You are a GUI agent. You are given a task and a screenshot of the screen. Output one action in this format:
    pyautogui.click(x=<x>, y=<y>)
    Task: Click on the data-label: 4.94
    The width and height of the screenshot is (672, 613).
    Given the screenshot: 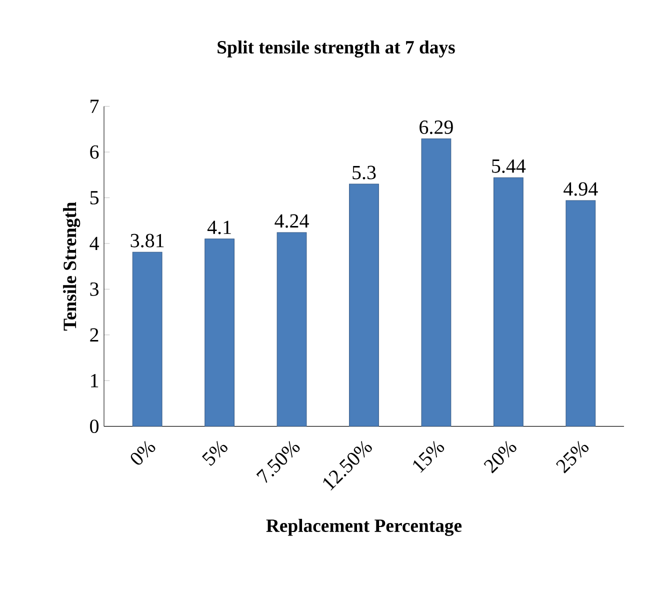 What is the action you would take?
    pyautogui.click(x=581, y=189)
    